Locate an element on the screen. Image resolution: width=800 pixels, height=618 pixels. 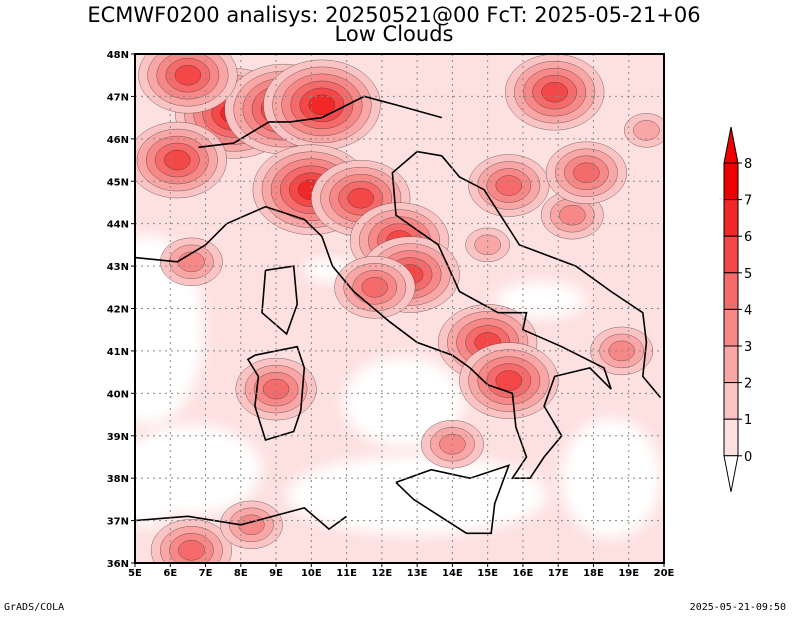
colorbar-label: 1 is located at coordinates (748, 420).